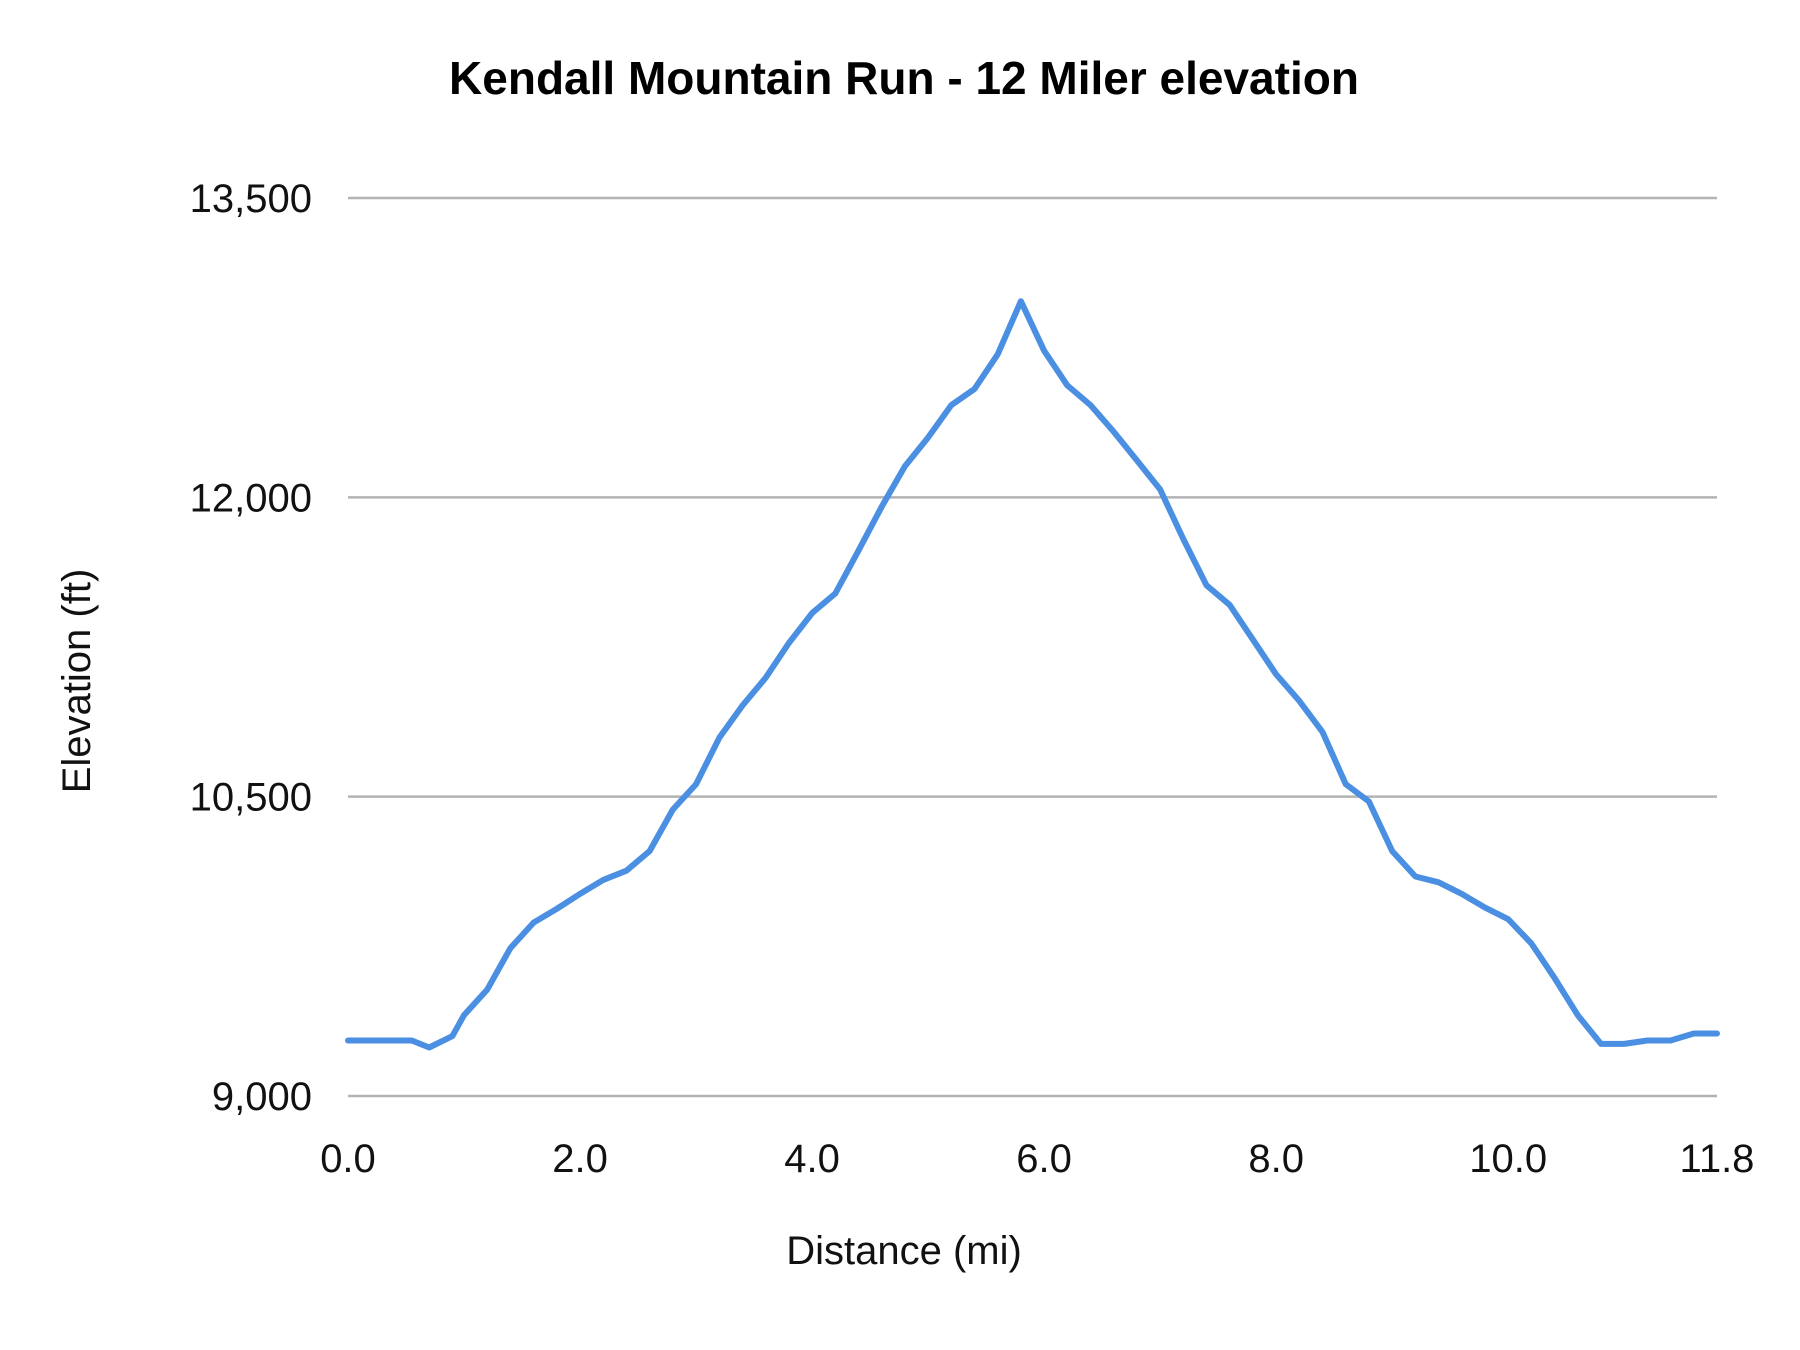 This screenshot has width=1800, height=1350. I want to click on x-axis-ticks: 0.0 2.0 4.0 6.0 8.0 10.0 11.8, so click(1037, 1159).